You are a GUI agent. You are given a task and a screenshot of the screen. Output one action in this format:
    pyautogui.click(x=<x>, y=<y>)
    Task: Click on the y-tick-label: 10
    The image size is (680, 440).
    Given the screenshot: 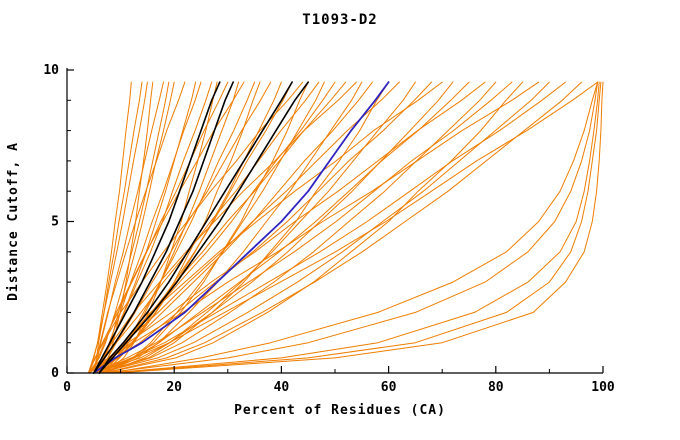 What is the action you would take?
    pyautogui.click(x=51, y=70)
    